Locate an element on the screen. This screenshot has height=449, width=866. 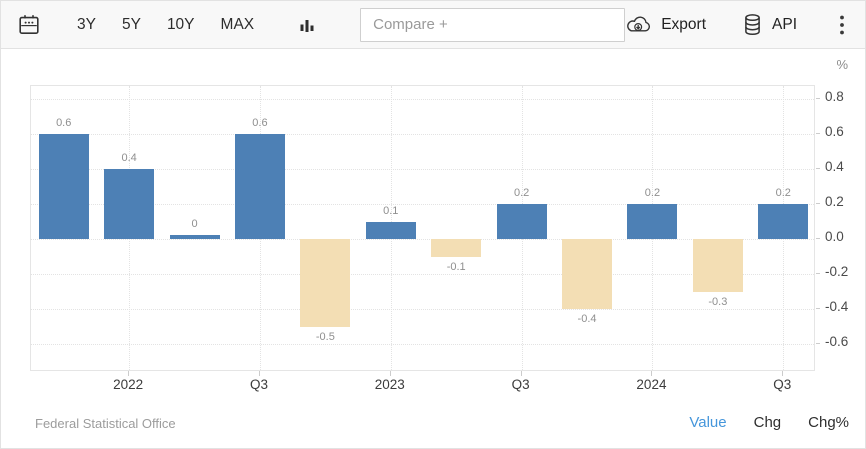
y-axis-label: 0.0 is located at coordinates (834, 236).